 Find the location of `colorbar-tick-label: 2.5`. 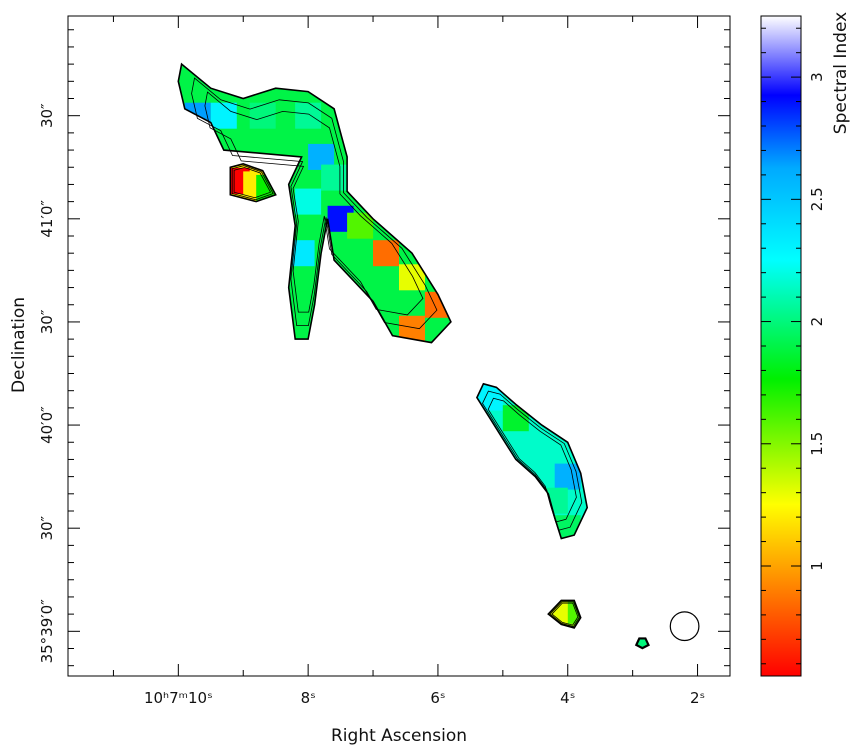

colorbar-tick-label: 2.5 is located at coordinates (817, 199).